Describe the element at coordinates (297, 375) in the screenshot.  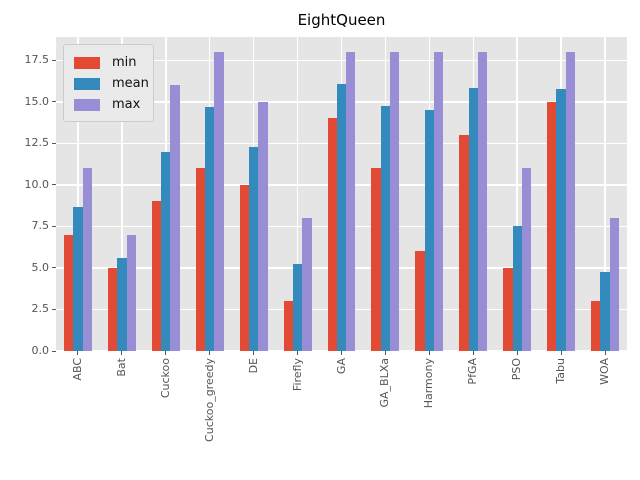
I see `x-axis-tick-label: Firefly` at that location.